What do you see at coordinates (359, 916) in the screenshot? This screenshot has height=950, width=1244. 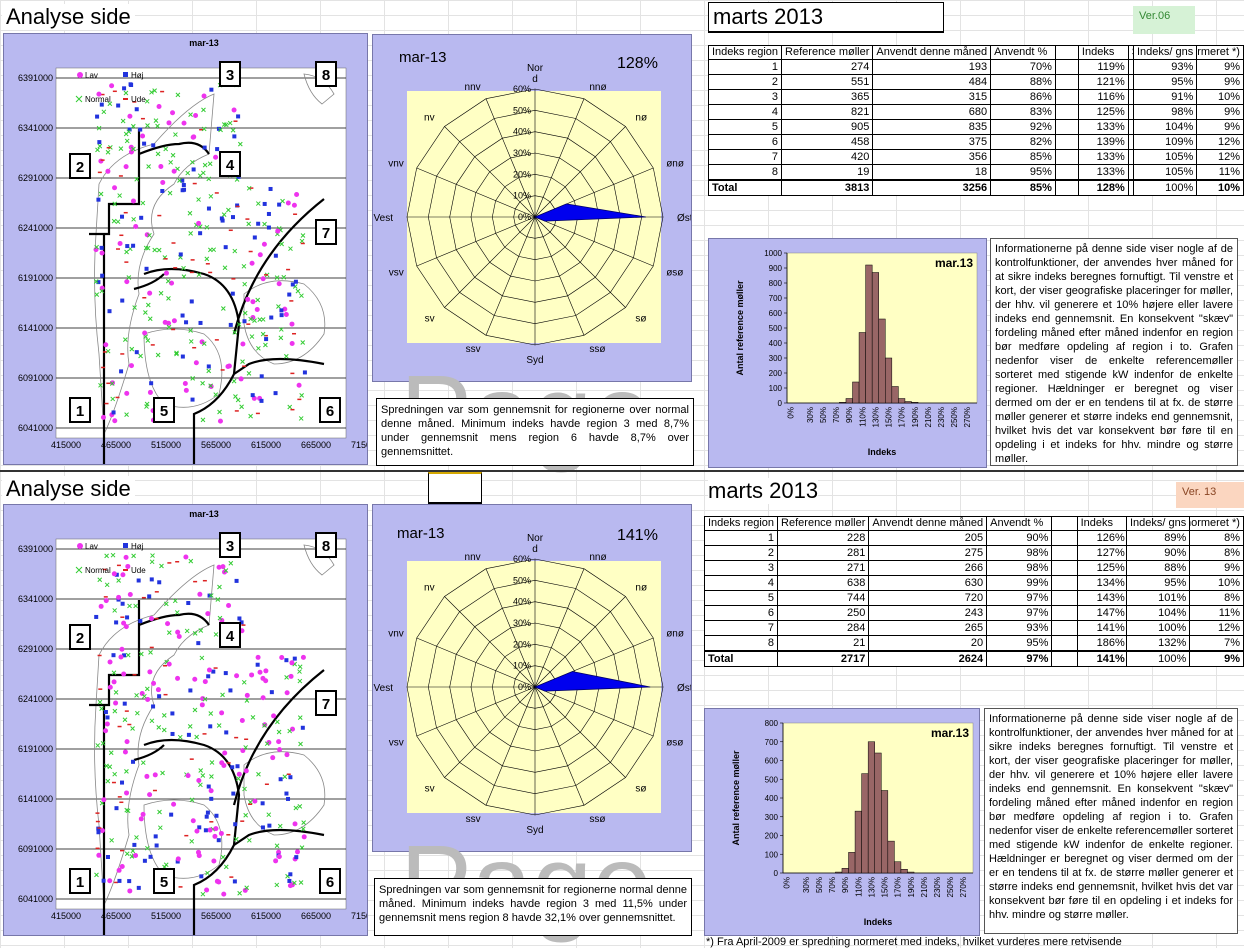 I see `map-x-tick-label: 715000` at bounding box center [359, 916].